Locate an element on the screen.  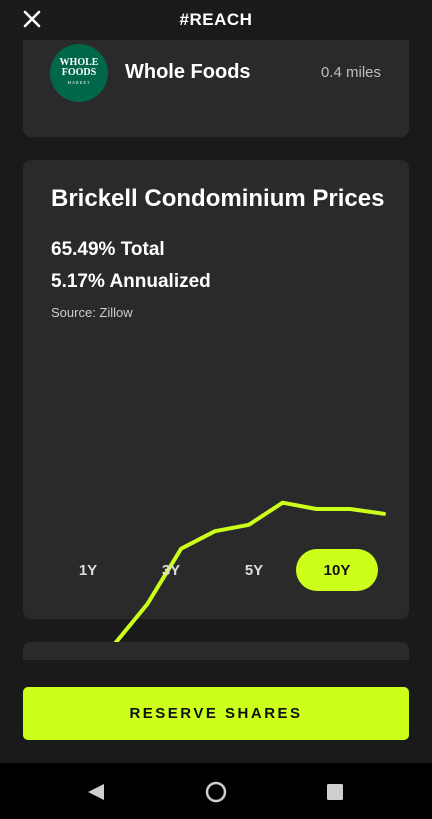
store-name: Whole Foods is located at coordinates (188, 72).